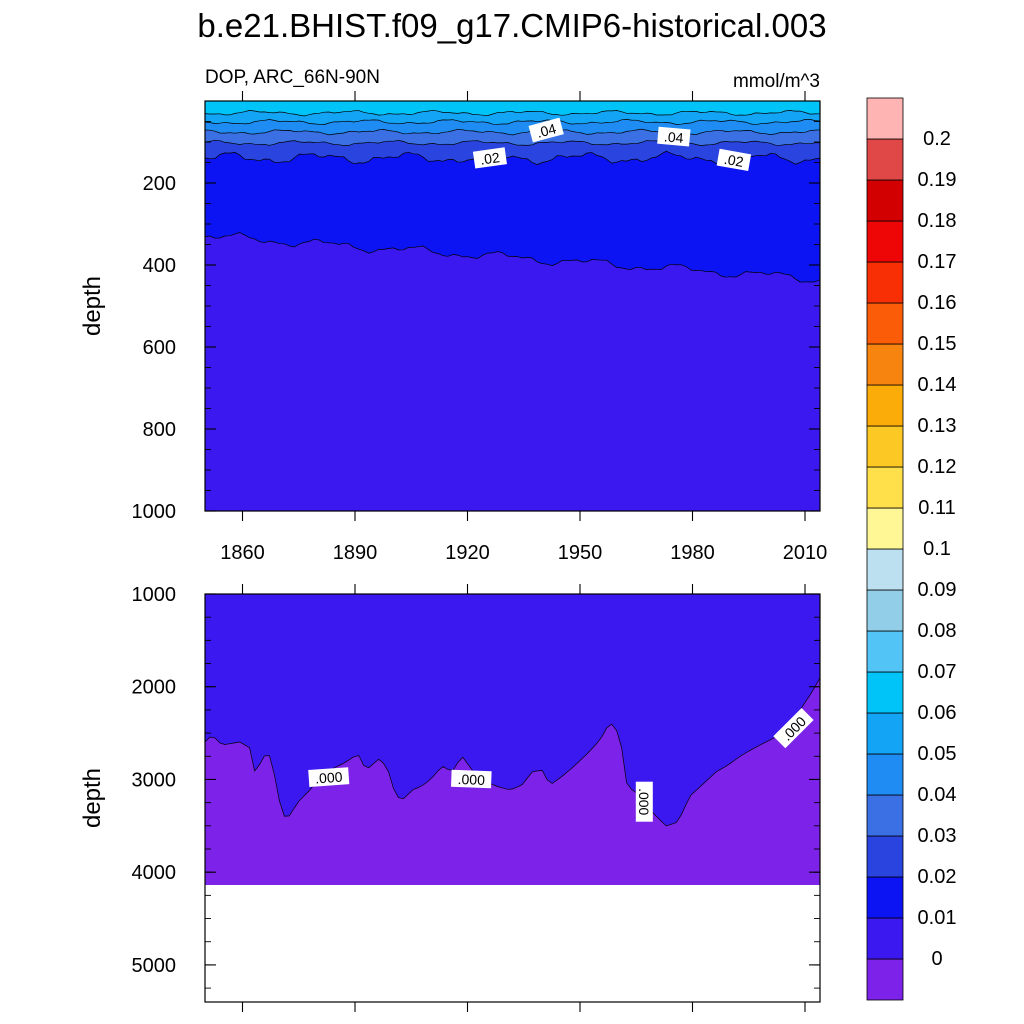  What do you see at coordinates (937, 713) in the screenshot?
I see `colorbar-label-6: 0.06` at bounding box center [937, 713].